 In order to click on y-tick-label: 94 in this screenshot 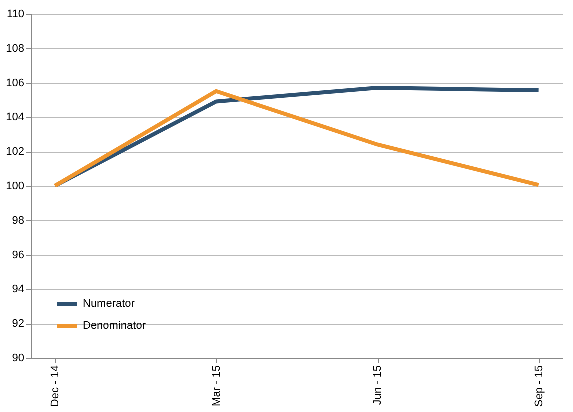, I will do `click(18, 290)`.